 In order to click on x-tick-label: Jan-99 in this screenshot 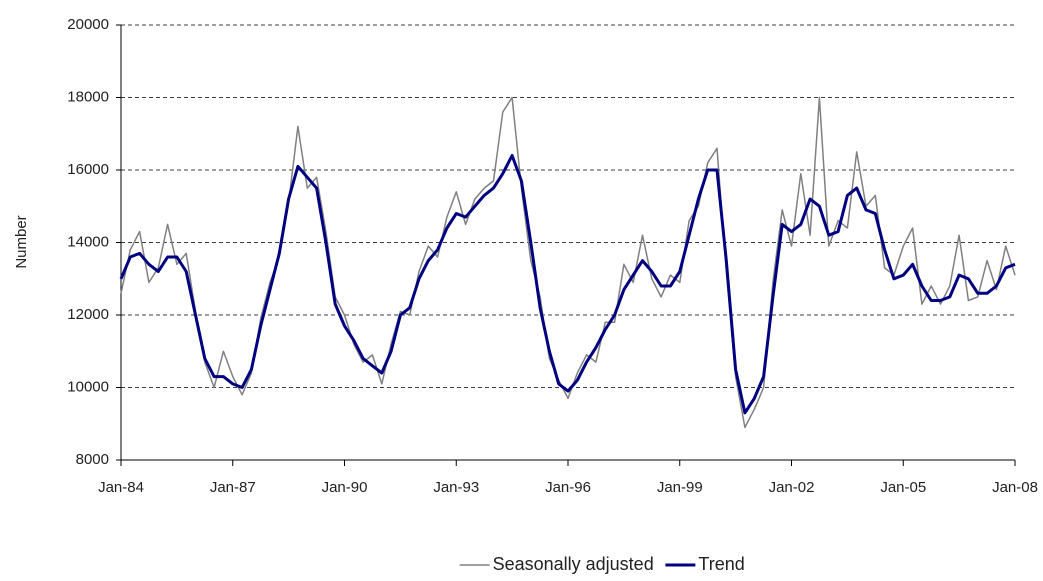, I will do `click(680, 487)`.